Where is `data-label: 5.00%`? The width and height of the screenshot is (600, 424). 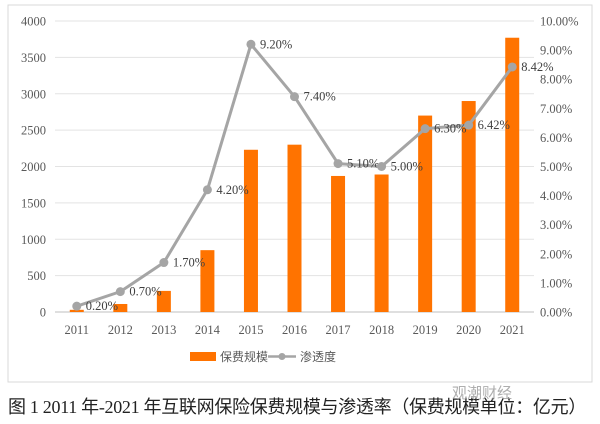 data-label: 5.00% is located at coordinates (407, 167).